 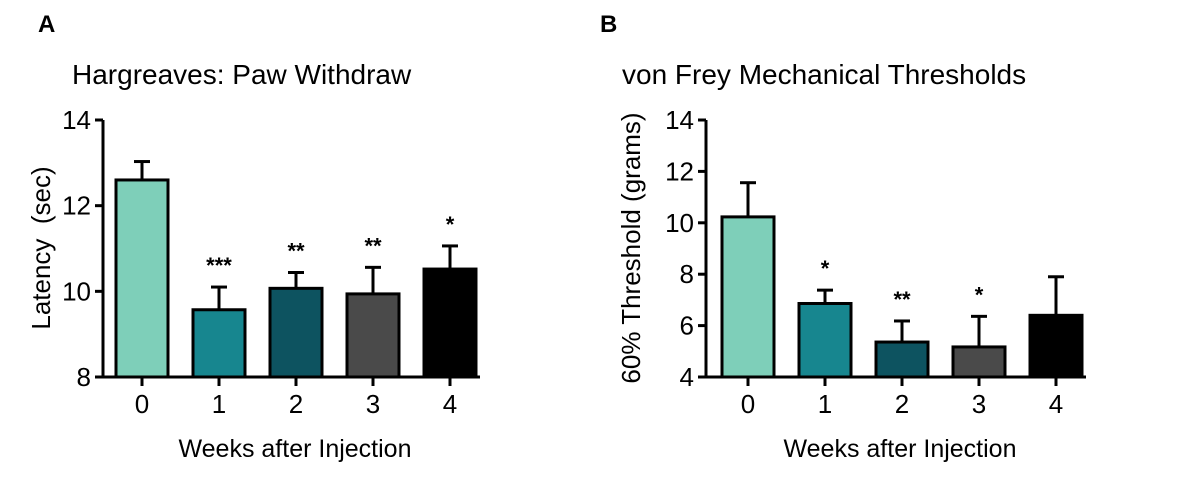 What do you see at coordinates (824, 74) in the screenshot?
I see `chart-title-b: von Frey Mechanical Thresholds` at bounding box center [824, 74].